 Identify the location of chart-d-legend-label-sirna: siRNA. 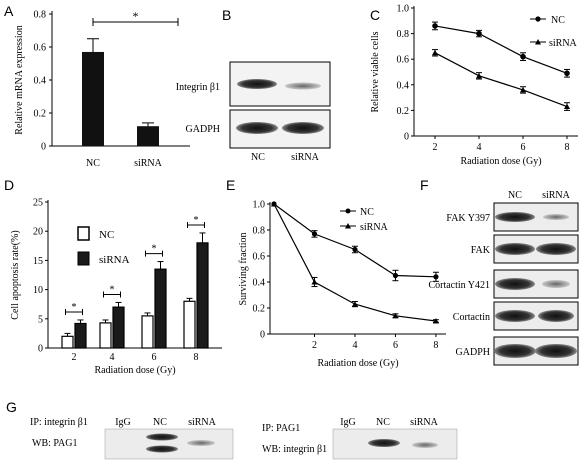
(114, 260).